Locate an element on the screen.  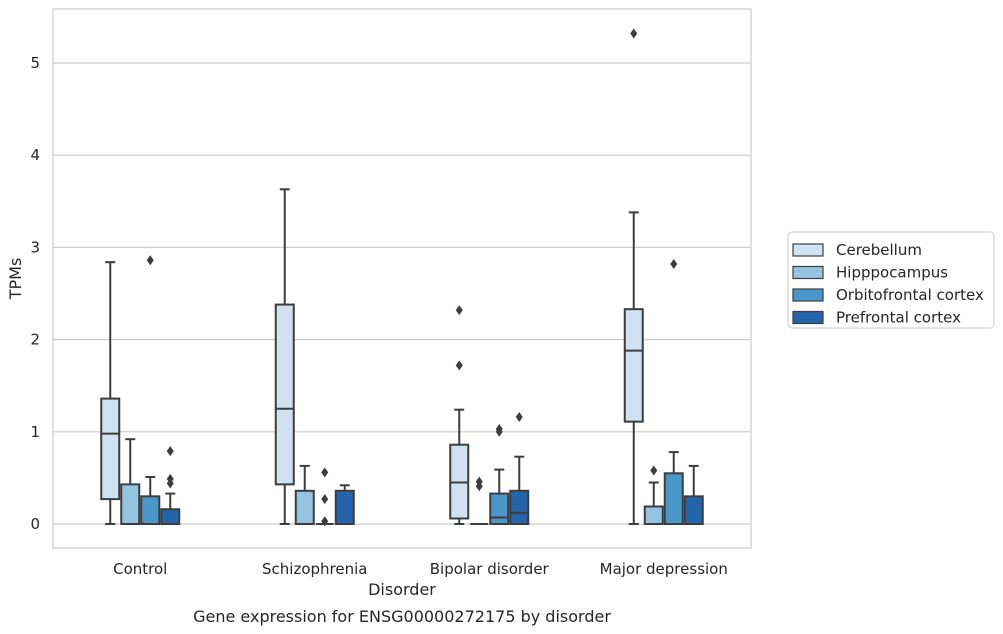
y-axis-title: TPMs is located at coordinates (15, 279).